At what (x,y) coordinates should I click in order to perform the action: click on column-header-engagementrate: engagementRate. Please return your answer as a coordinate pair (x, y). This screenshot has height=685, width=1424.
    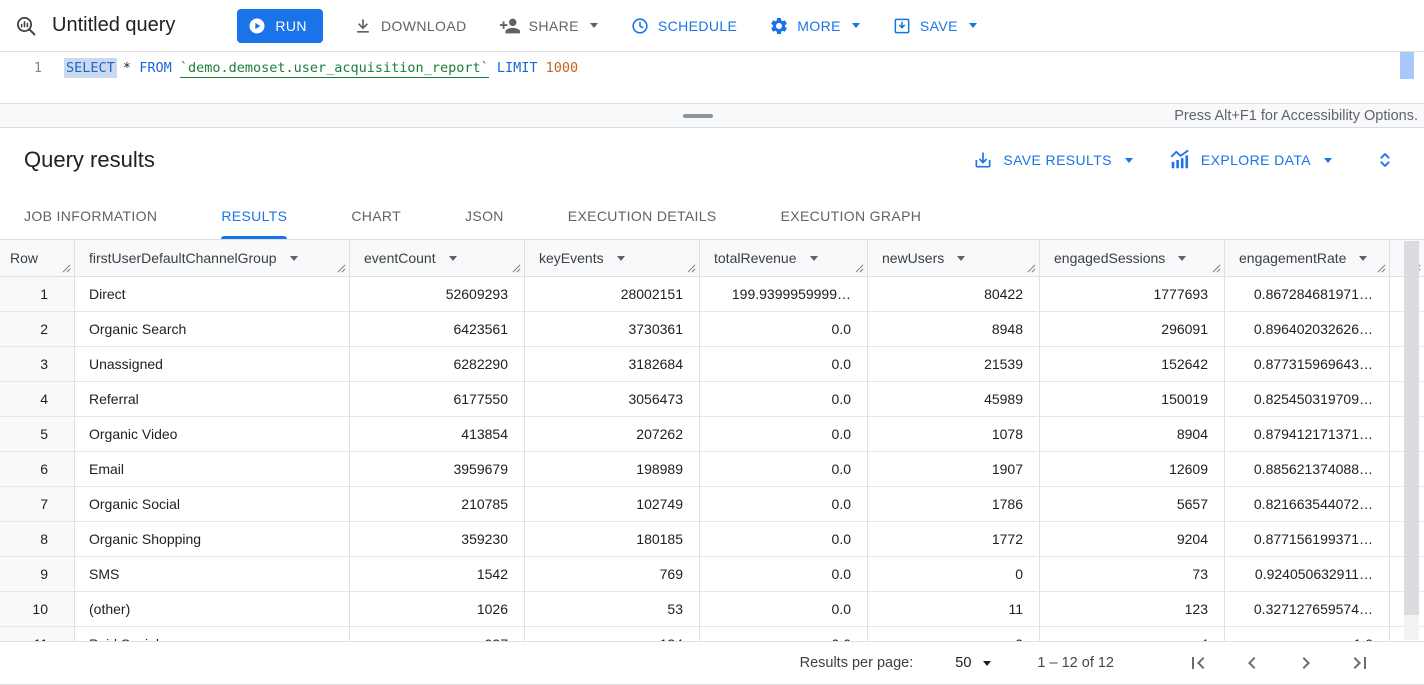
    Looking at the image, I should click on (1307, 258).